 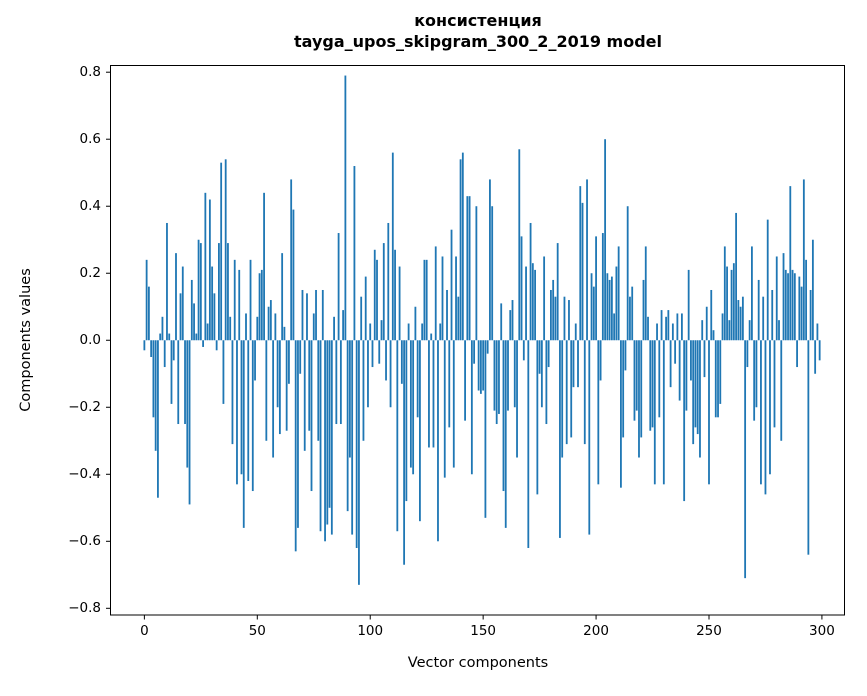 I want to click on x-tick-label: 50, so click(x=257, y=631).